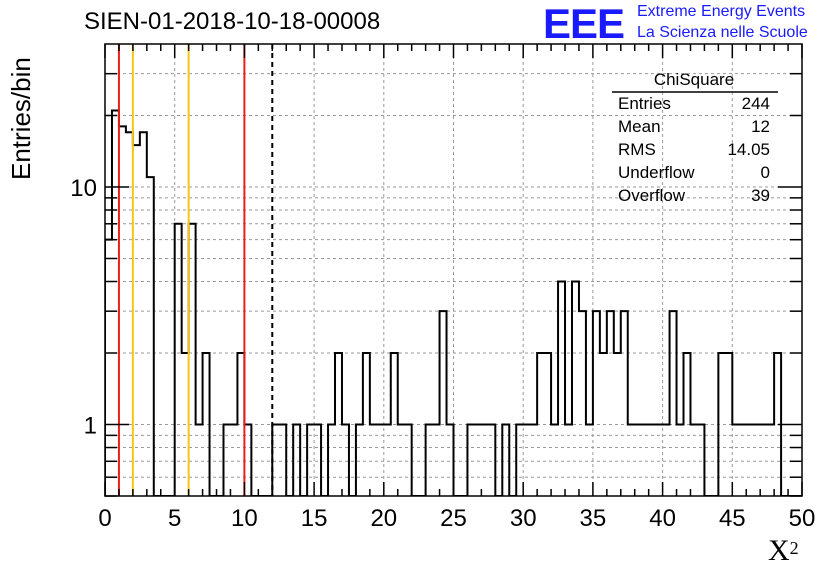  I want to click on stat-row-overflow: Overflow 39, so click(694, 196).